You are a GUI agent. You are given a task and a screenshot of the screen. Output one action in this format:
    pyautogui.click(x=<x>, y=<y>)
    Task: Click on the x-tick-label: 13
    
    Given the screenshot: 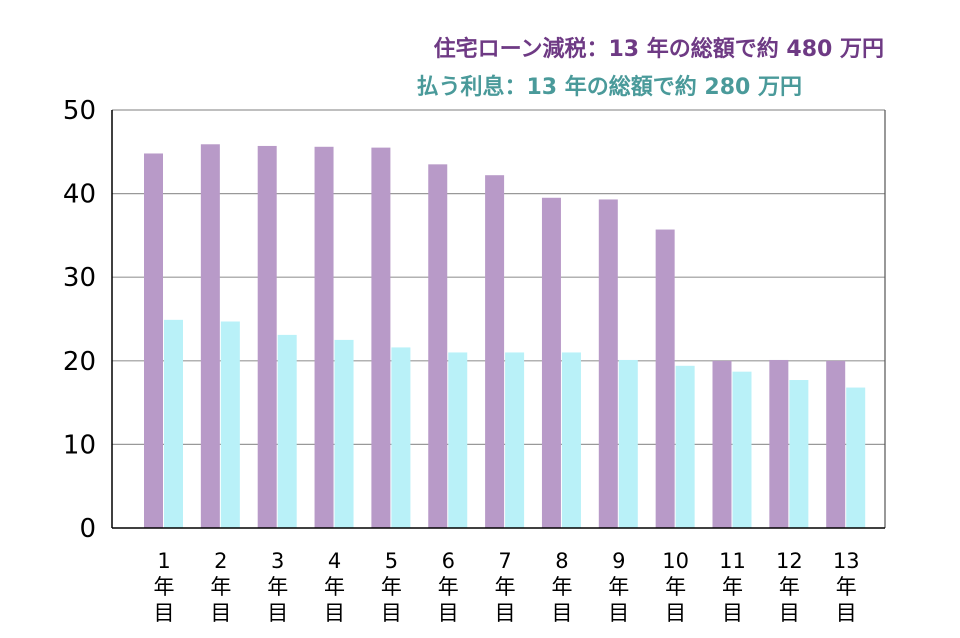 What is the action you would take?
    pyautogui.click(x=846, y=561)
    